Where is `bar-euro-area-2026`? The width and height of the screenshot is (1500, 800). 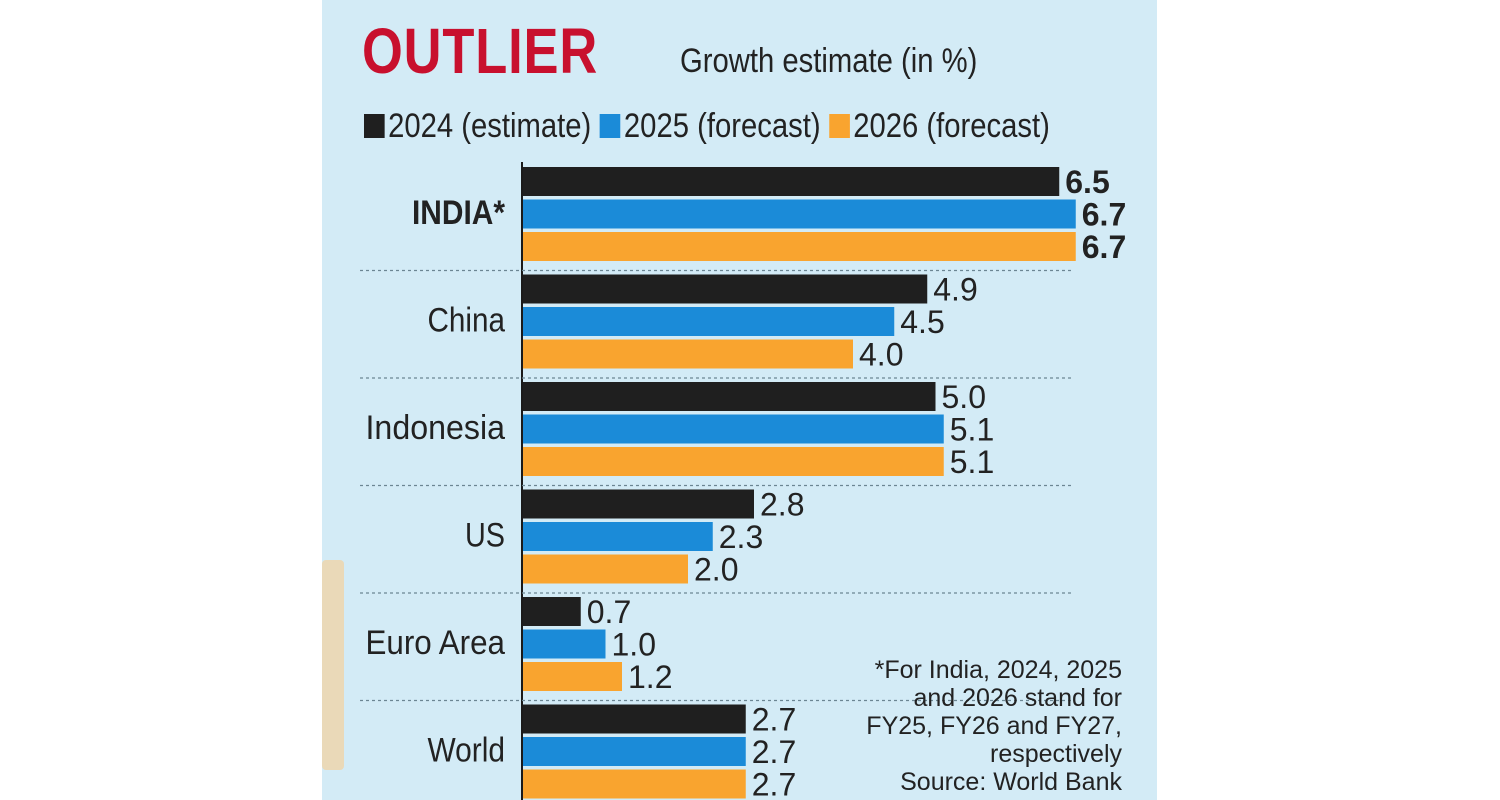 bar-euro-area-2026 is located at coordinates (572, 676).